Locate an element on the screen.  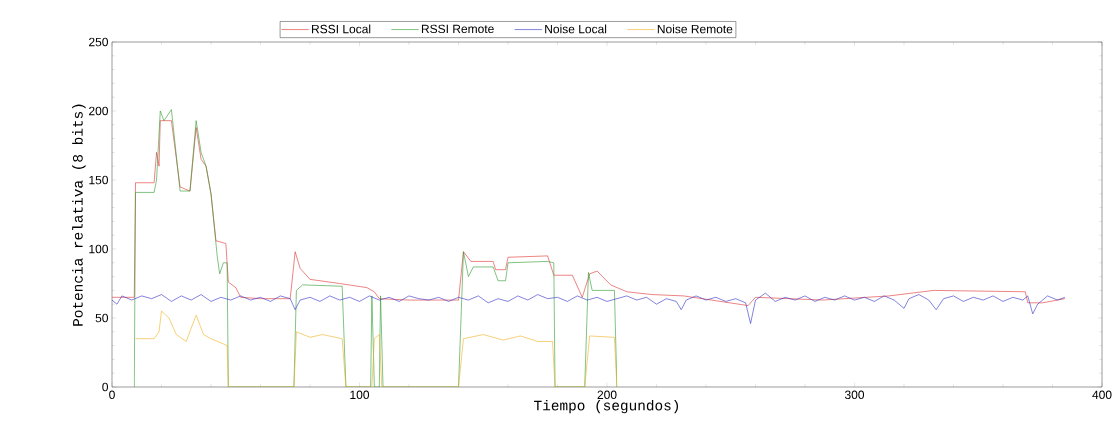
y-tick-label: 250 is located at coordinates (99, 42).